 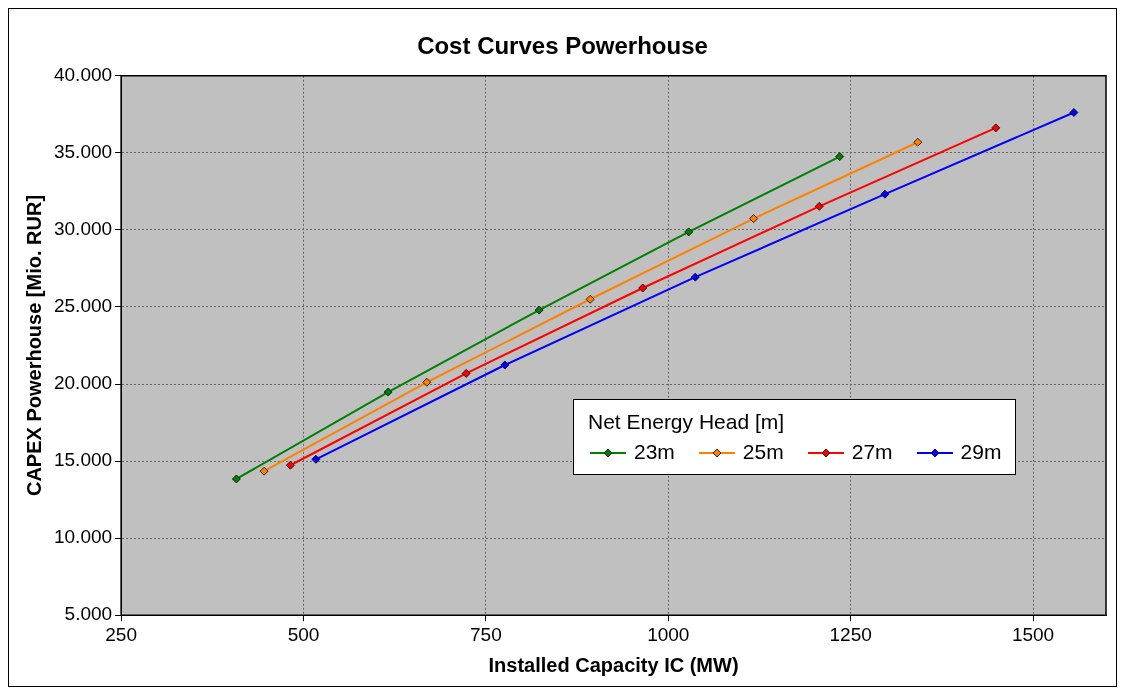 What do you see at coordinates (121, 634) in the screenshot?
I see `x-tick-label: 250` at bounding box center [121, 634].